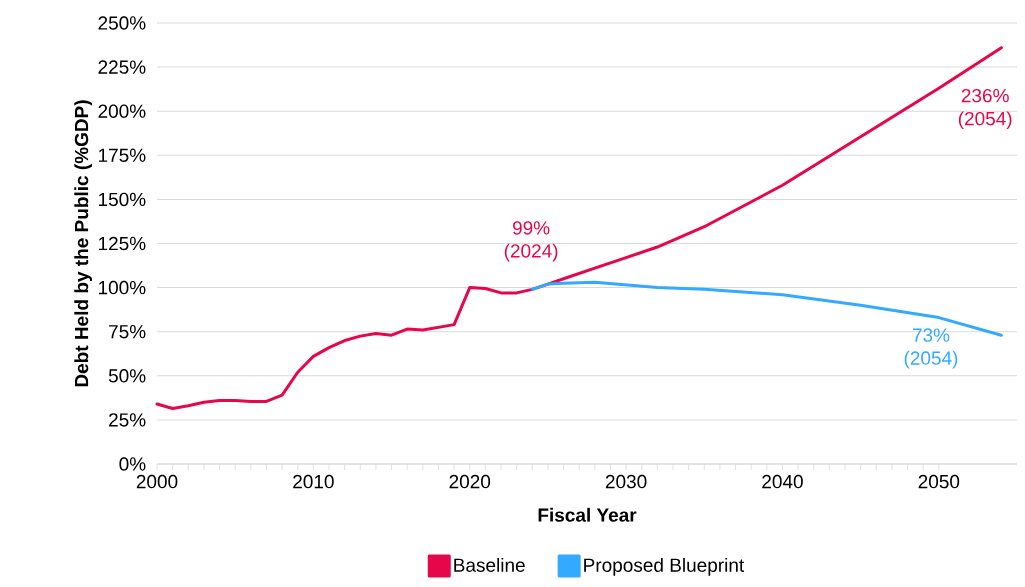  Describe the element at coordinates (127, 376) in the screenshot. I see `y-tick-label: 50%` at that location.